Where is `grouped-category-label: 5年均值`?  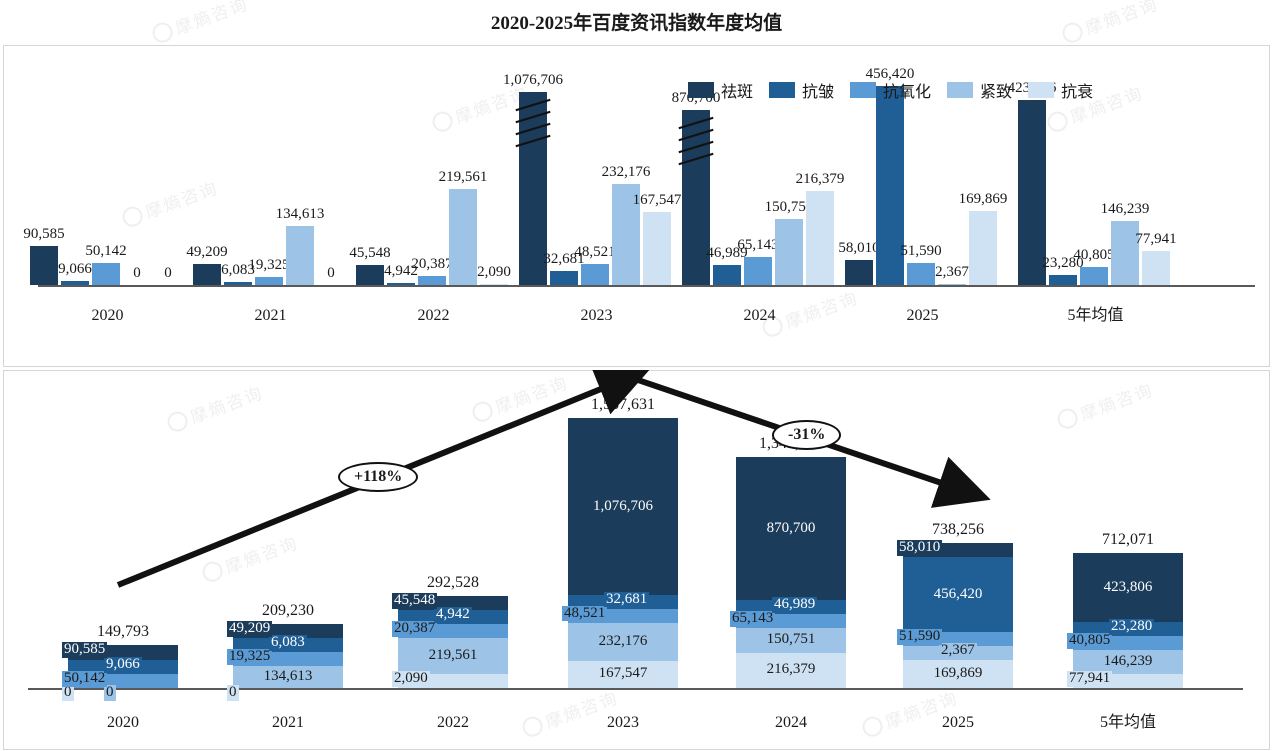
grouped-category-label: 5年均值 is located at coordinates (1095, 315).